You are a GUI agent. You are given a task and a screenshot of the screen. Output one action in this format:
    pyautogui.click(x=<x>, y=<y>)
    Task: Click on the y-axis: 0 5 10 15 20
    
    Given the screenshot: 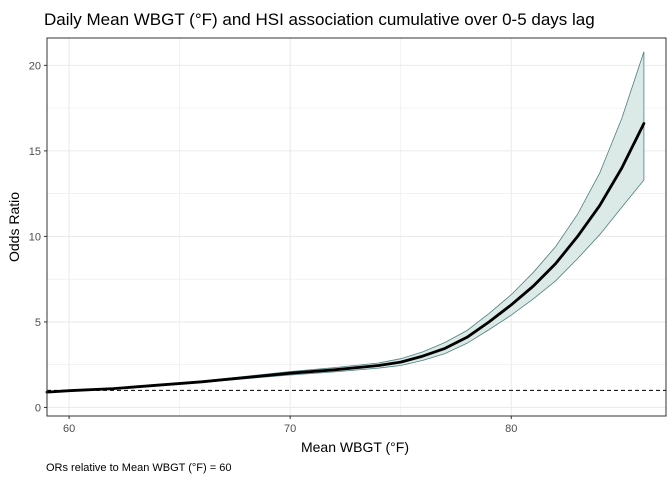 What is the action you would take?
    pyautogui.click(x=38, y=237)
    